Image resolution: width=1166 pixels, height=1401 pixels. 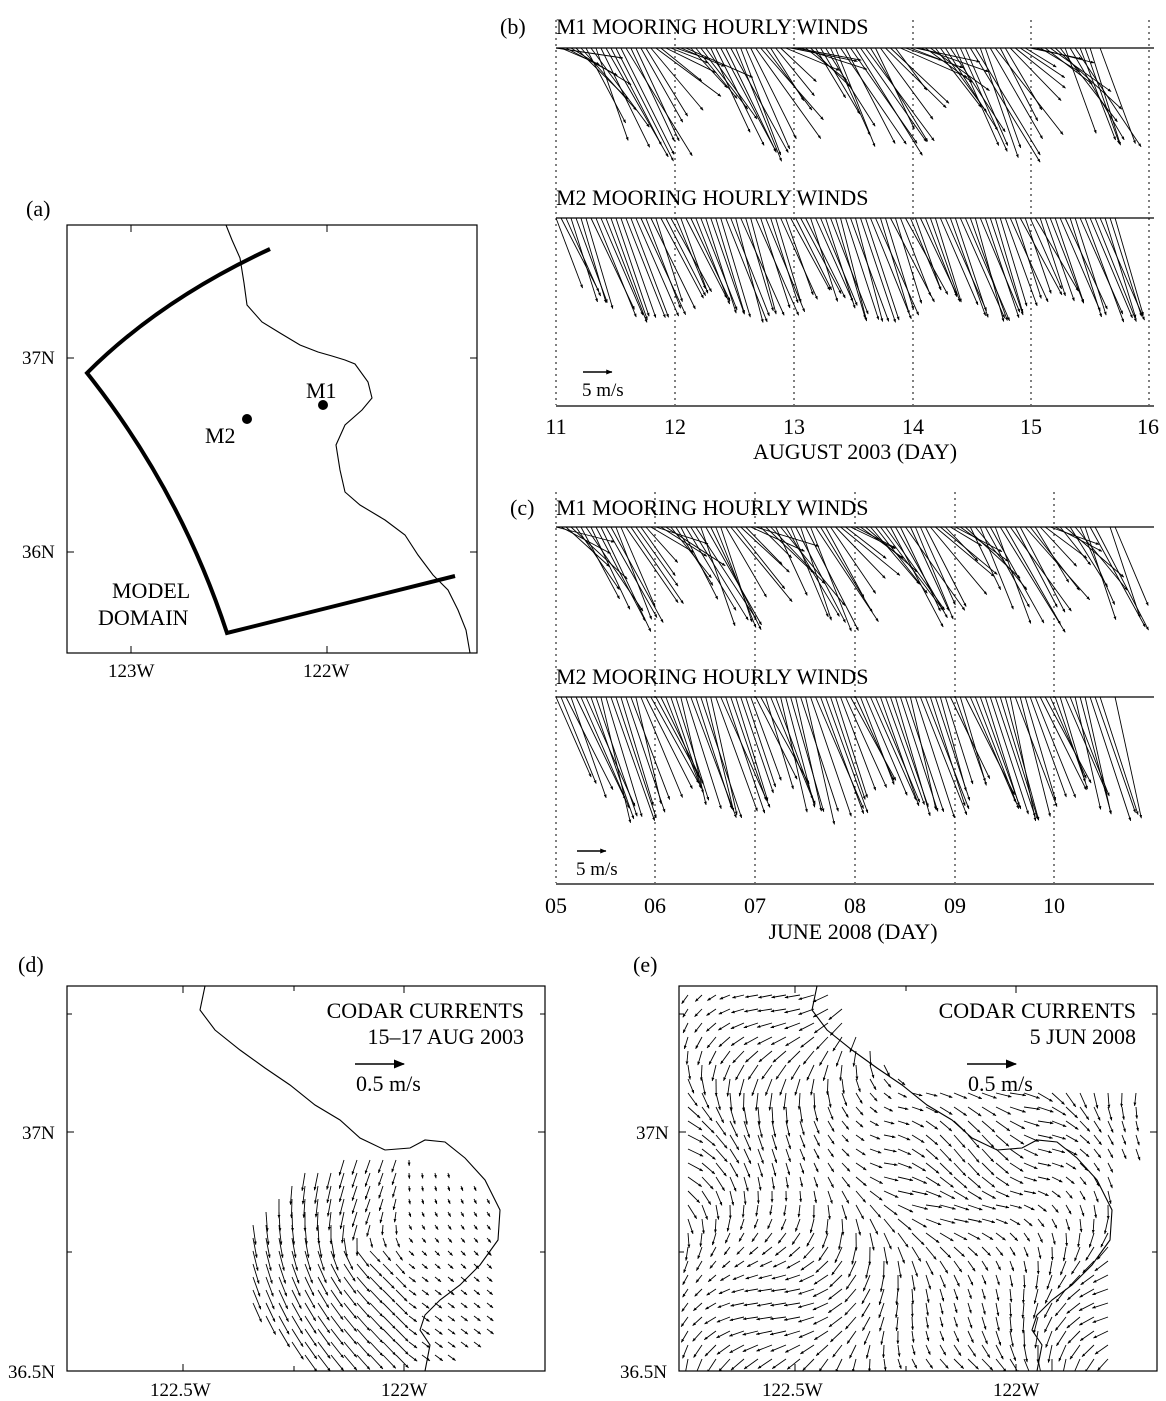 What do you see at coordinates (712, 26) in the screenshot?
I see `panel-b-m1-title: M1 MOORING HOURLY WINDS` at bounding box center [712, 26].